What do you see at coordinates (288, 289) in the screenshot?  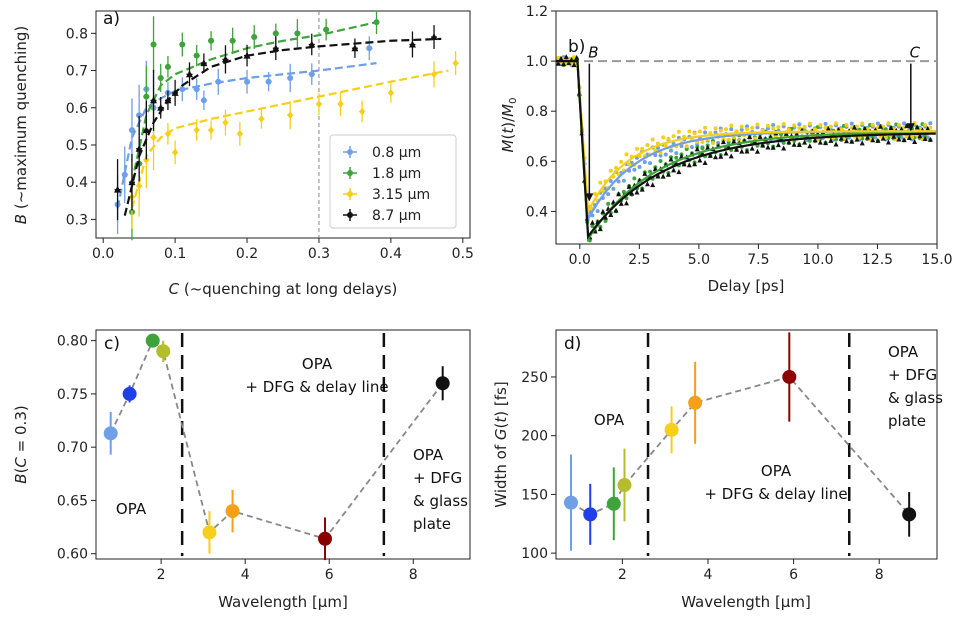 I see `panel-a-xlabel-part-1: (~quenching at long delays)` at bounding box center [288, 289].